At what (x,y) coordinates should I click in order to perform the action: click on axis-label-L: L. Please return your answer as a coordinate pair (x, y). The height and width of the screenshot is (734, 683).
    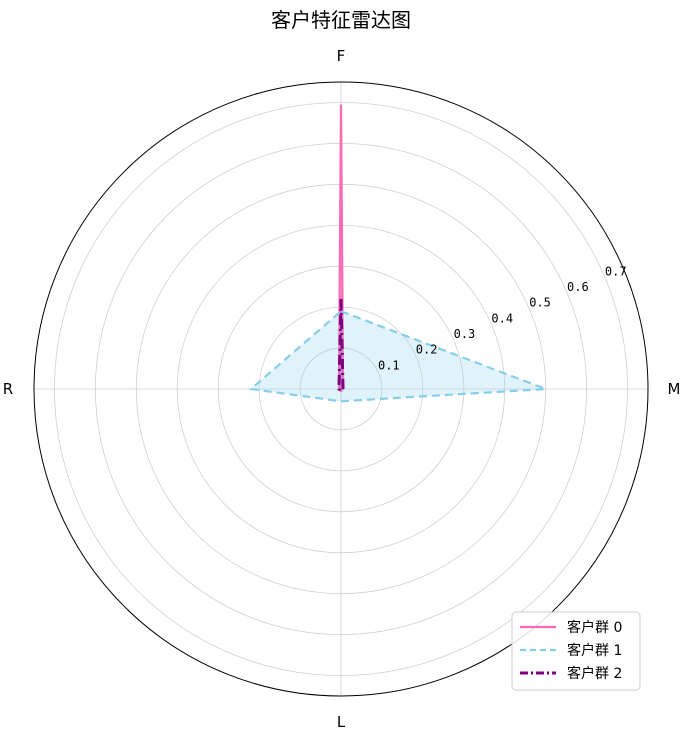
    Looking at the image, I should click on (341, 722).